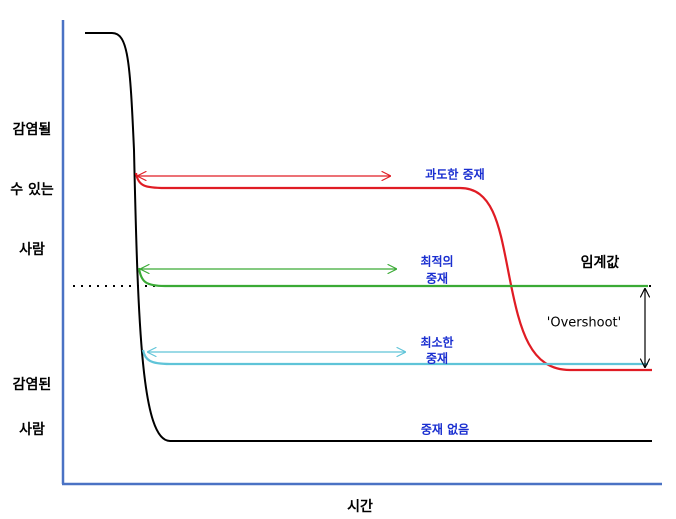 This screenshot has height=519, width=676. Describe the element at coordinates (584, 323) in the screenshot. I see `label-overshoot: 'Overshoot'` at that location.